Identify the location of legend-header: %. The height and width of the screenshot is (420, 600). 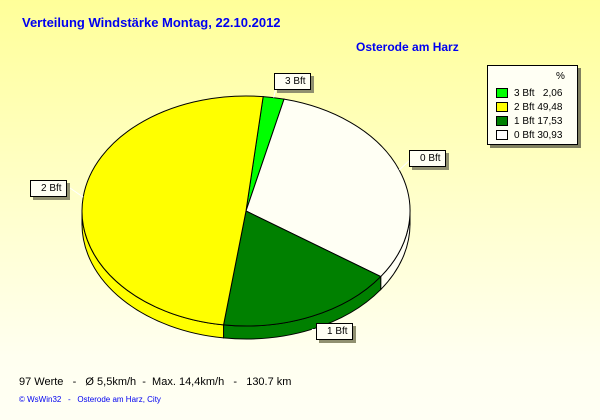
(560, 76).